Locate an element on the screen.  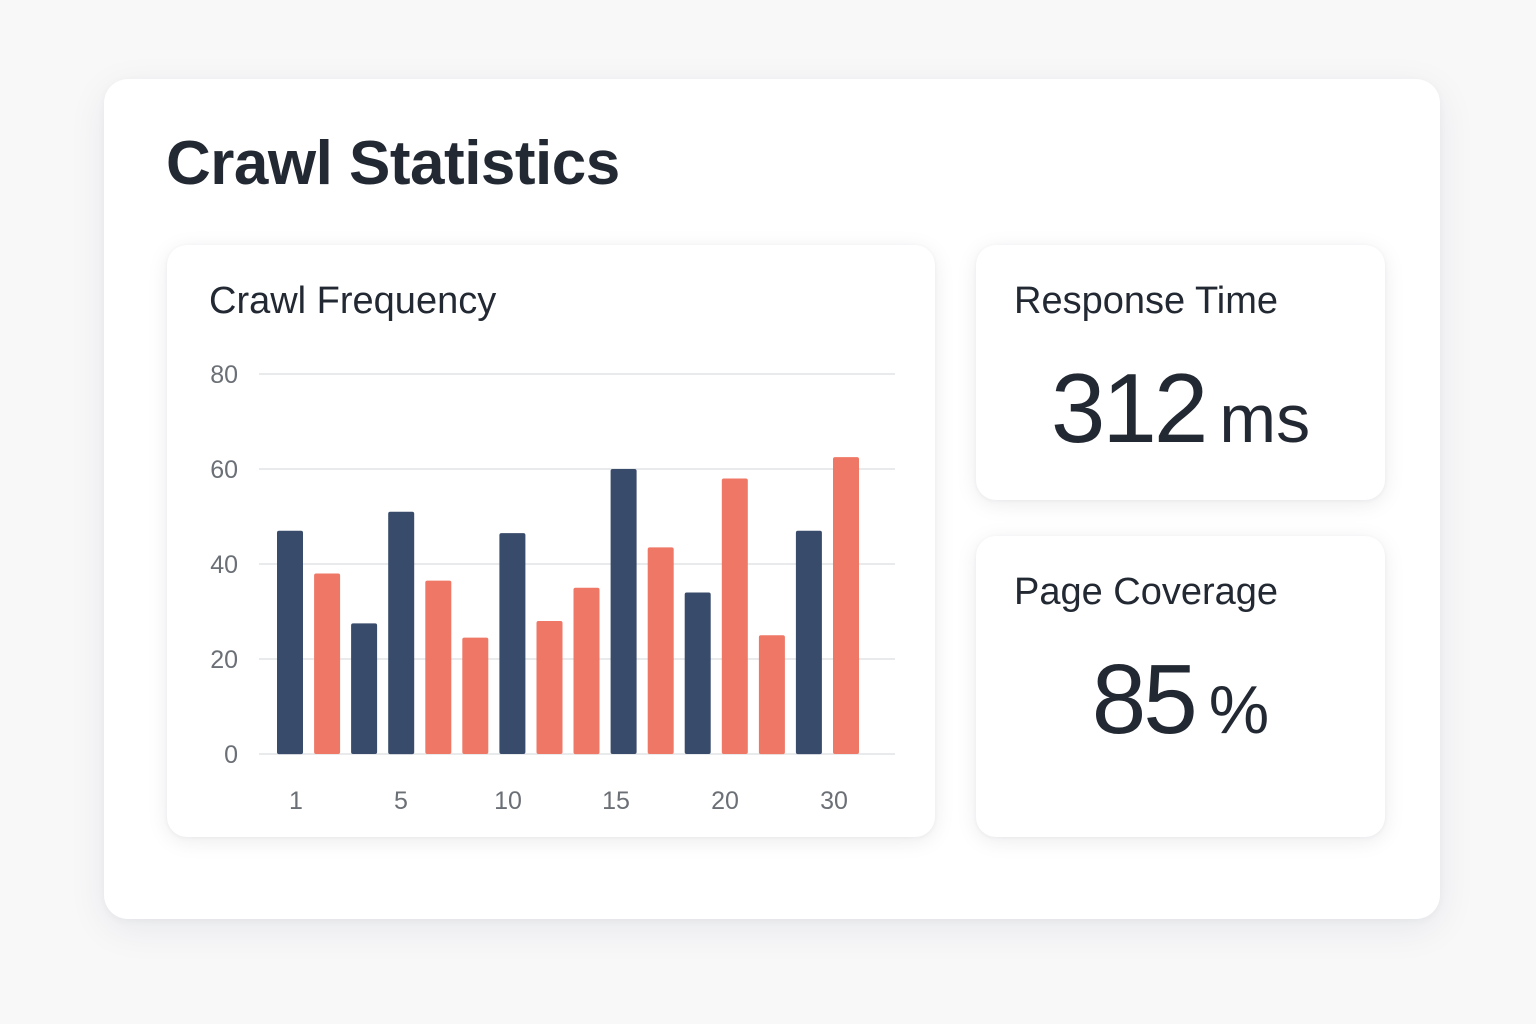
y-tick-label: 20 is located at coordinates (224, 660).